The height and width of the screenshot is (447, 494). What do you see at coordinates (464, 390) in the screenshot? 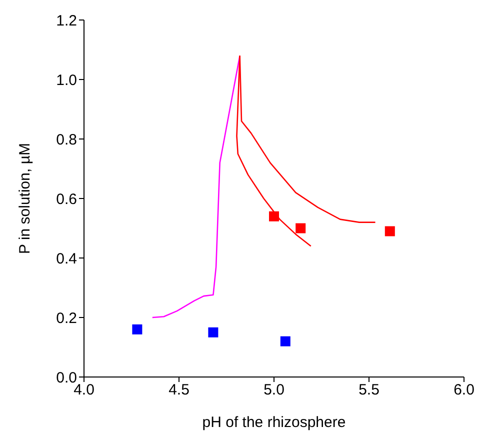
I see `x-tick-label: 6.0` at bounding box center [464, 390].